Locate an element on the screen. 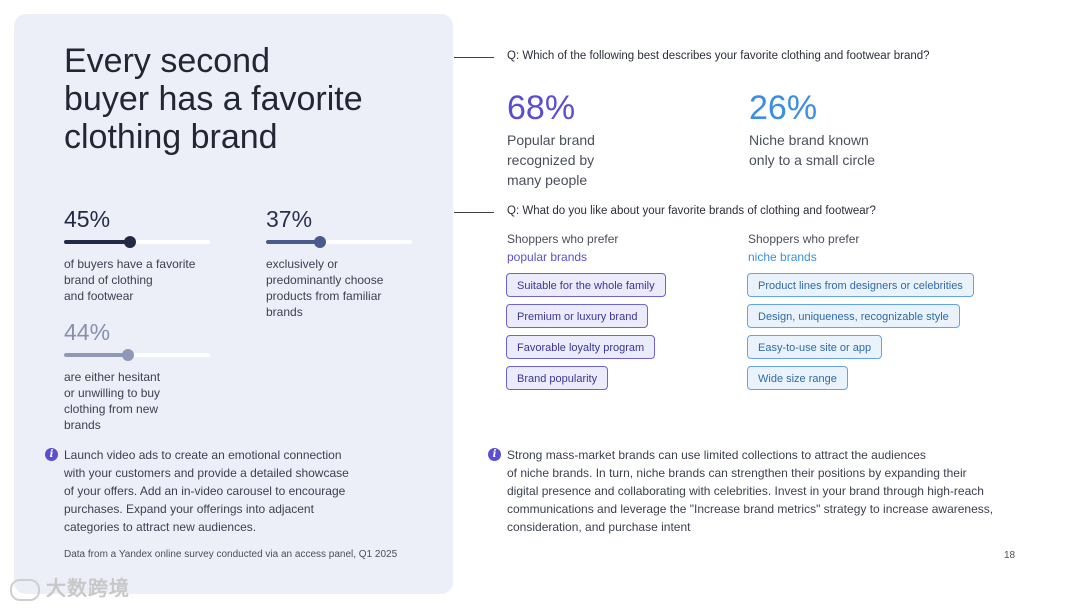 This screenshot has height=608, width=1080. popular-reason-chip: Suitable for the whole family is located at coordinates (586, 285).